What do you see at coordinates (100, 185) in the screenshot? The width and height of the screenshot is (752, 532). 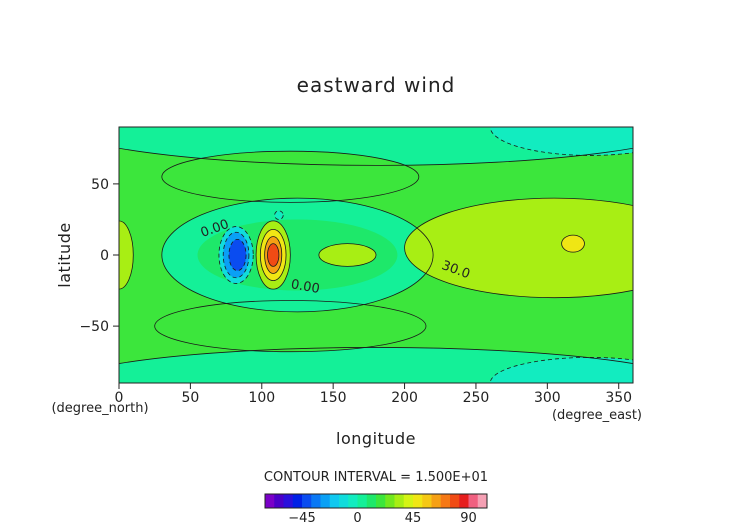 I see `y-tick-label: 50` at bounding box center [100, 185].